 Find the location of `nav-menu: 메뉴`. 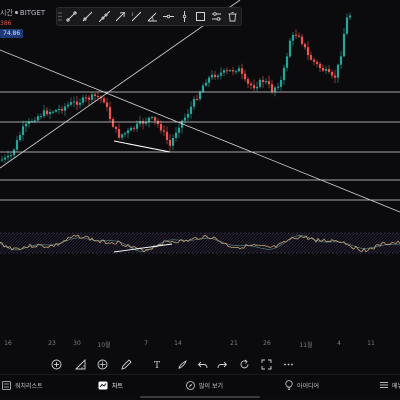

nav-menu: 메뉴 is located at coordinates (390, 385).